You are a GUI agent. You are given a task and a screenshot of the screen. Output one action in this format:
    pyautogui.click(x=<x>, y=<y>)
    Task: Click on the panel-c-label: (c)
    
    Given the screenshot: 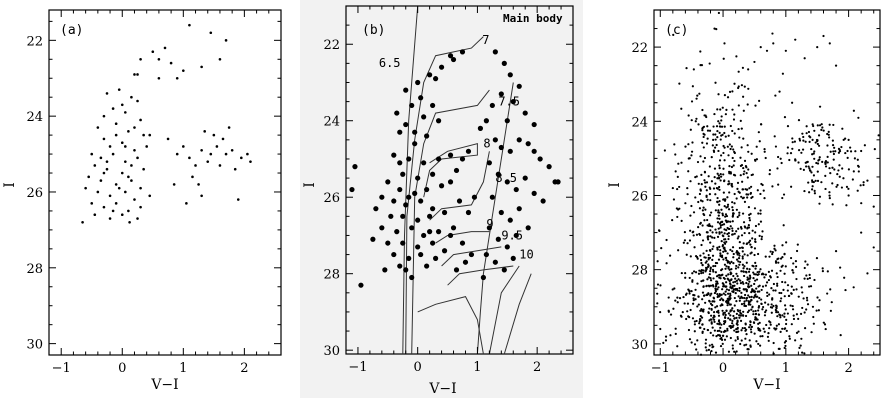 What is the action you would take?
    pyautogui.click(x=676, y=30)
    